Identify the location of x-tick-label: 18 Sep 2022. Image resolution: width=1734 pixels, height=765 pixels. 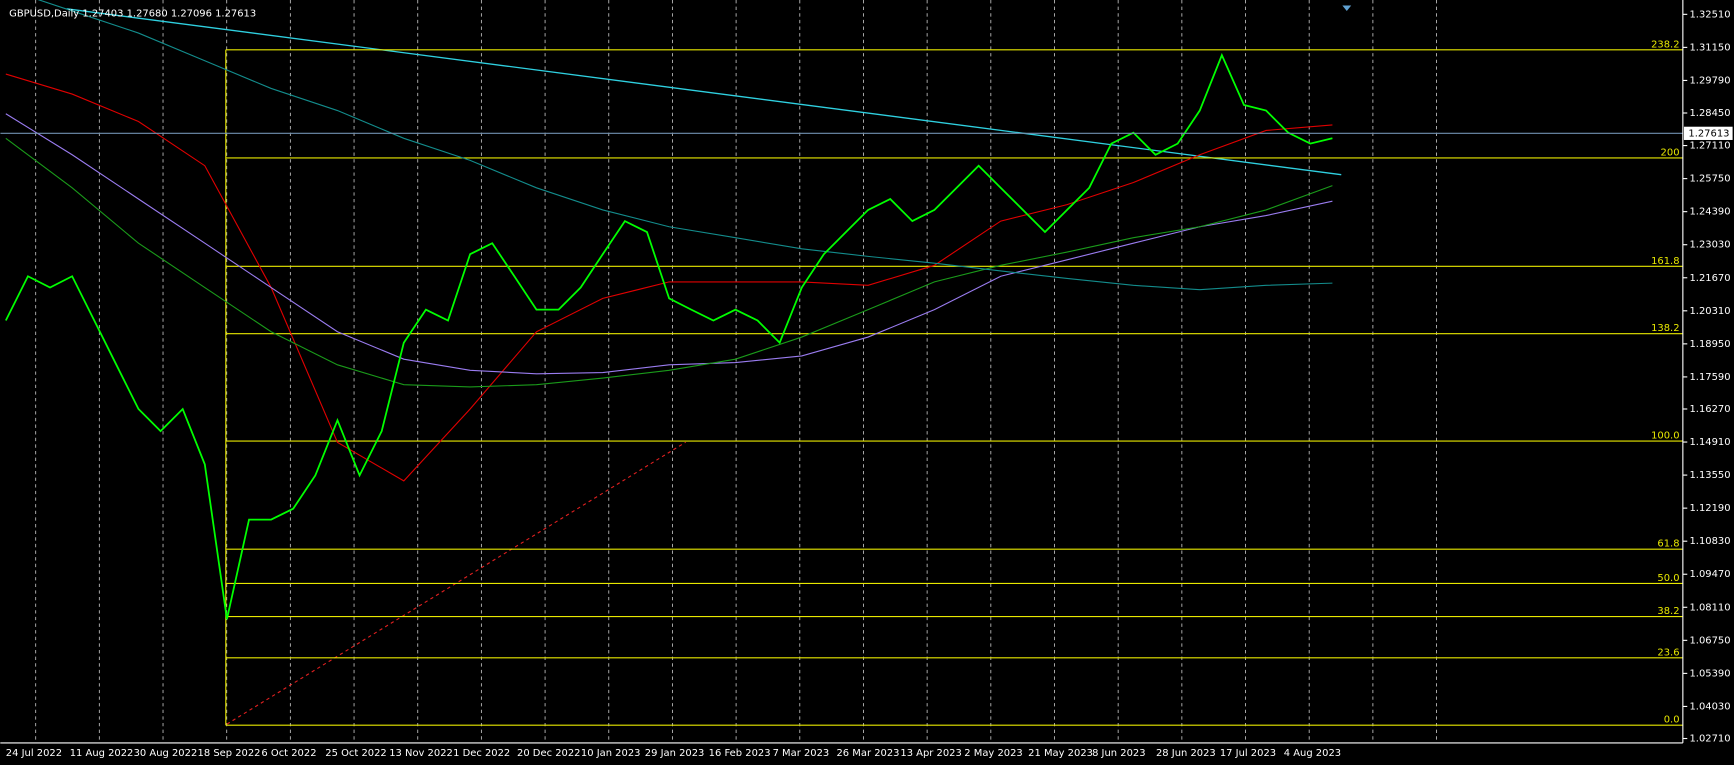
(229, 753).